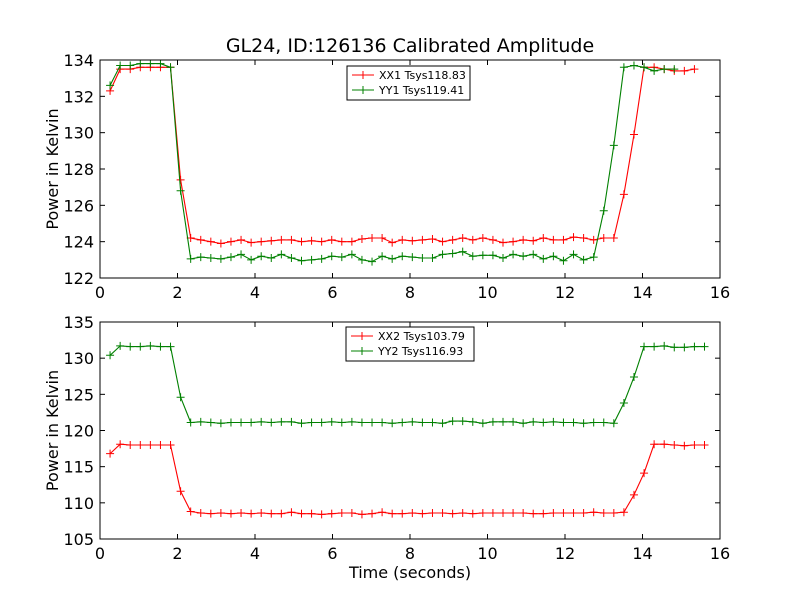 The height and width of the screenshot is (604, 800). Describe the element at coordinates (565, 553) in the screenshot. I see `x-tick-label: 12` at that location.